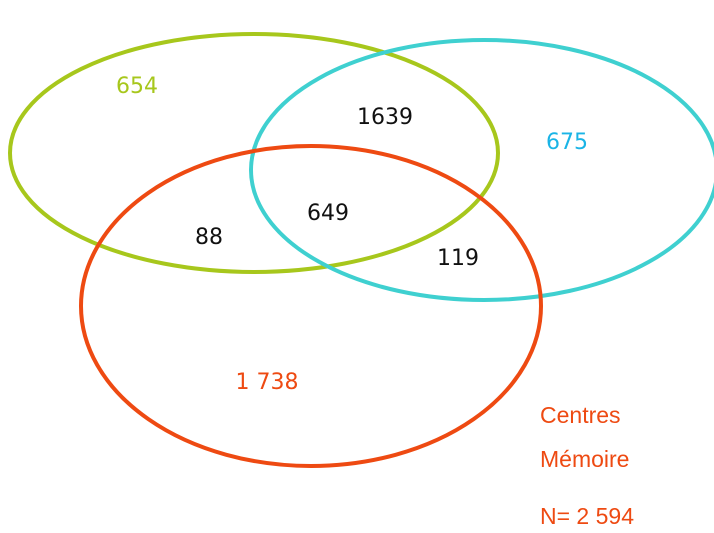 Image resolution: width=714 pixels, height=533 pixels. What do you see at coordinates (328, 213) in the screenshot?
I see `all-three-count: 649` at bounding box center [328, 213].